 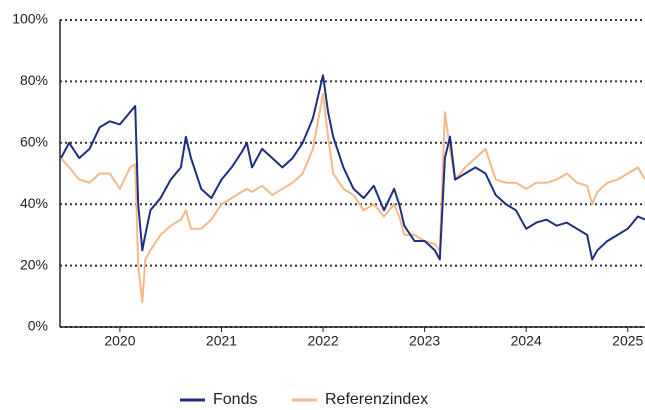 What do you see at coordinates (34, 203) in the screenshot?
I see `y-tick-label: 40%` at bounding box center [34, 203].